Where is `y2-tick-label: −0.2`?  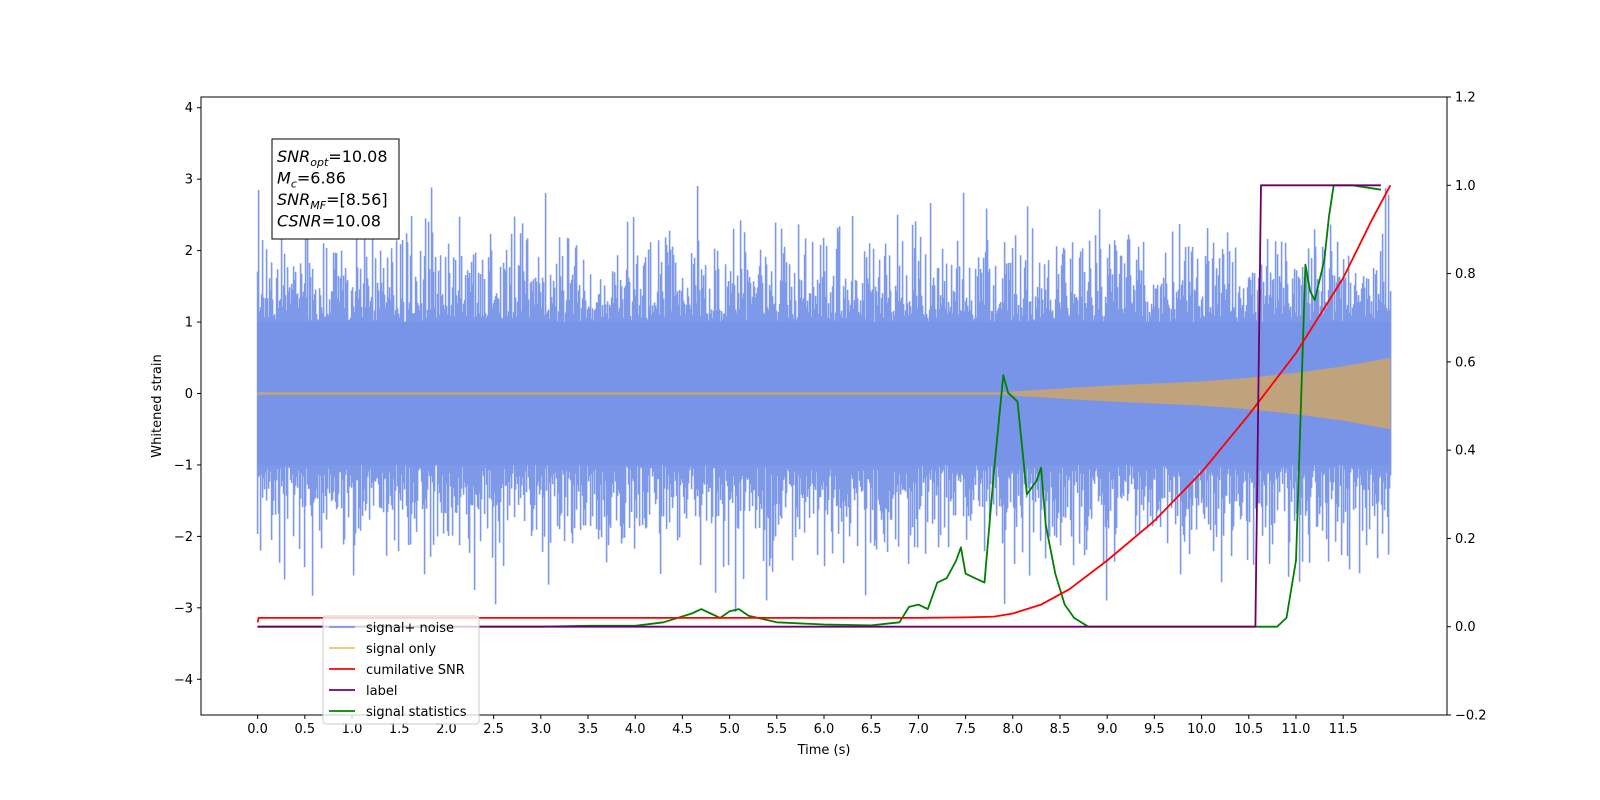 y2-tick-label: −0.2 is located at coordinates (1471, 716).